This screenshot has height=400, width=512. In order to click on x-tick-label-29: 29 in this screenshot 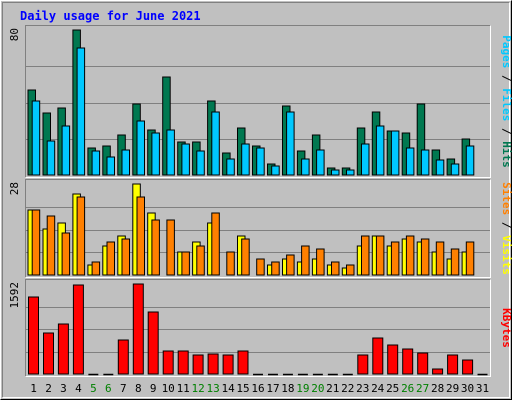, I will do `click(452, 388)`.